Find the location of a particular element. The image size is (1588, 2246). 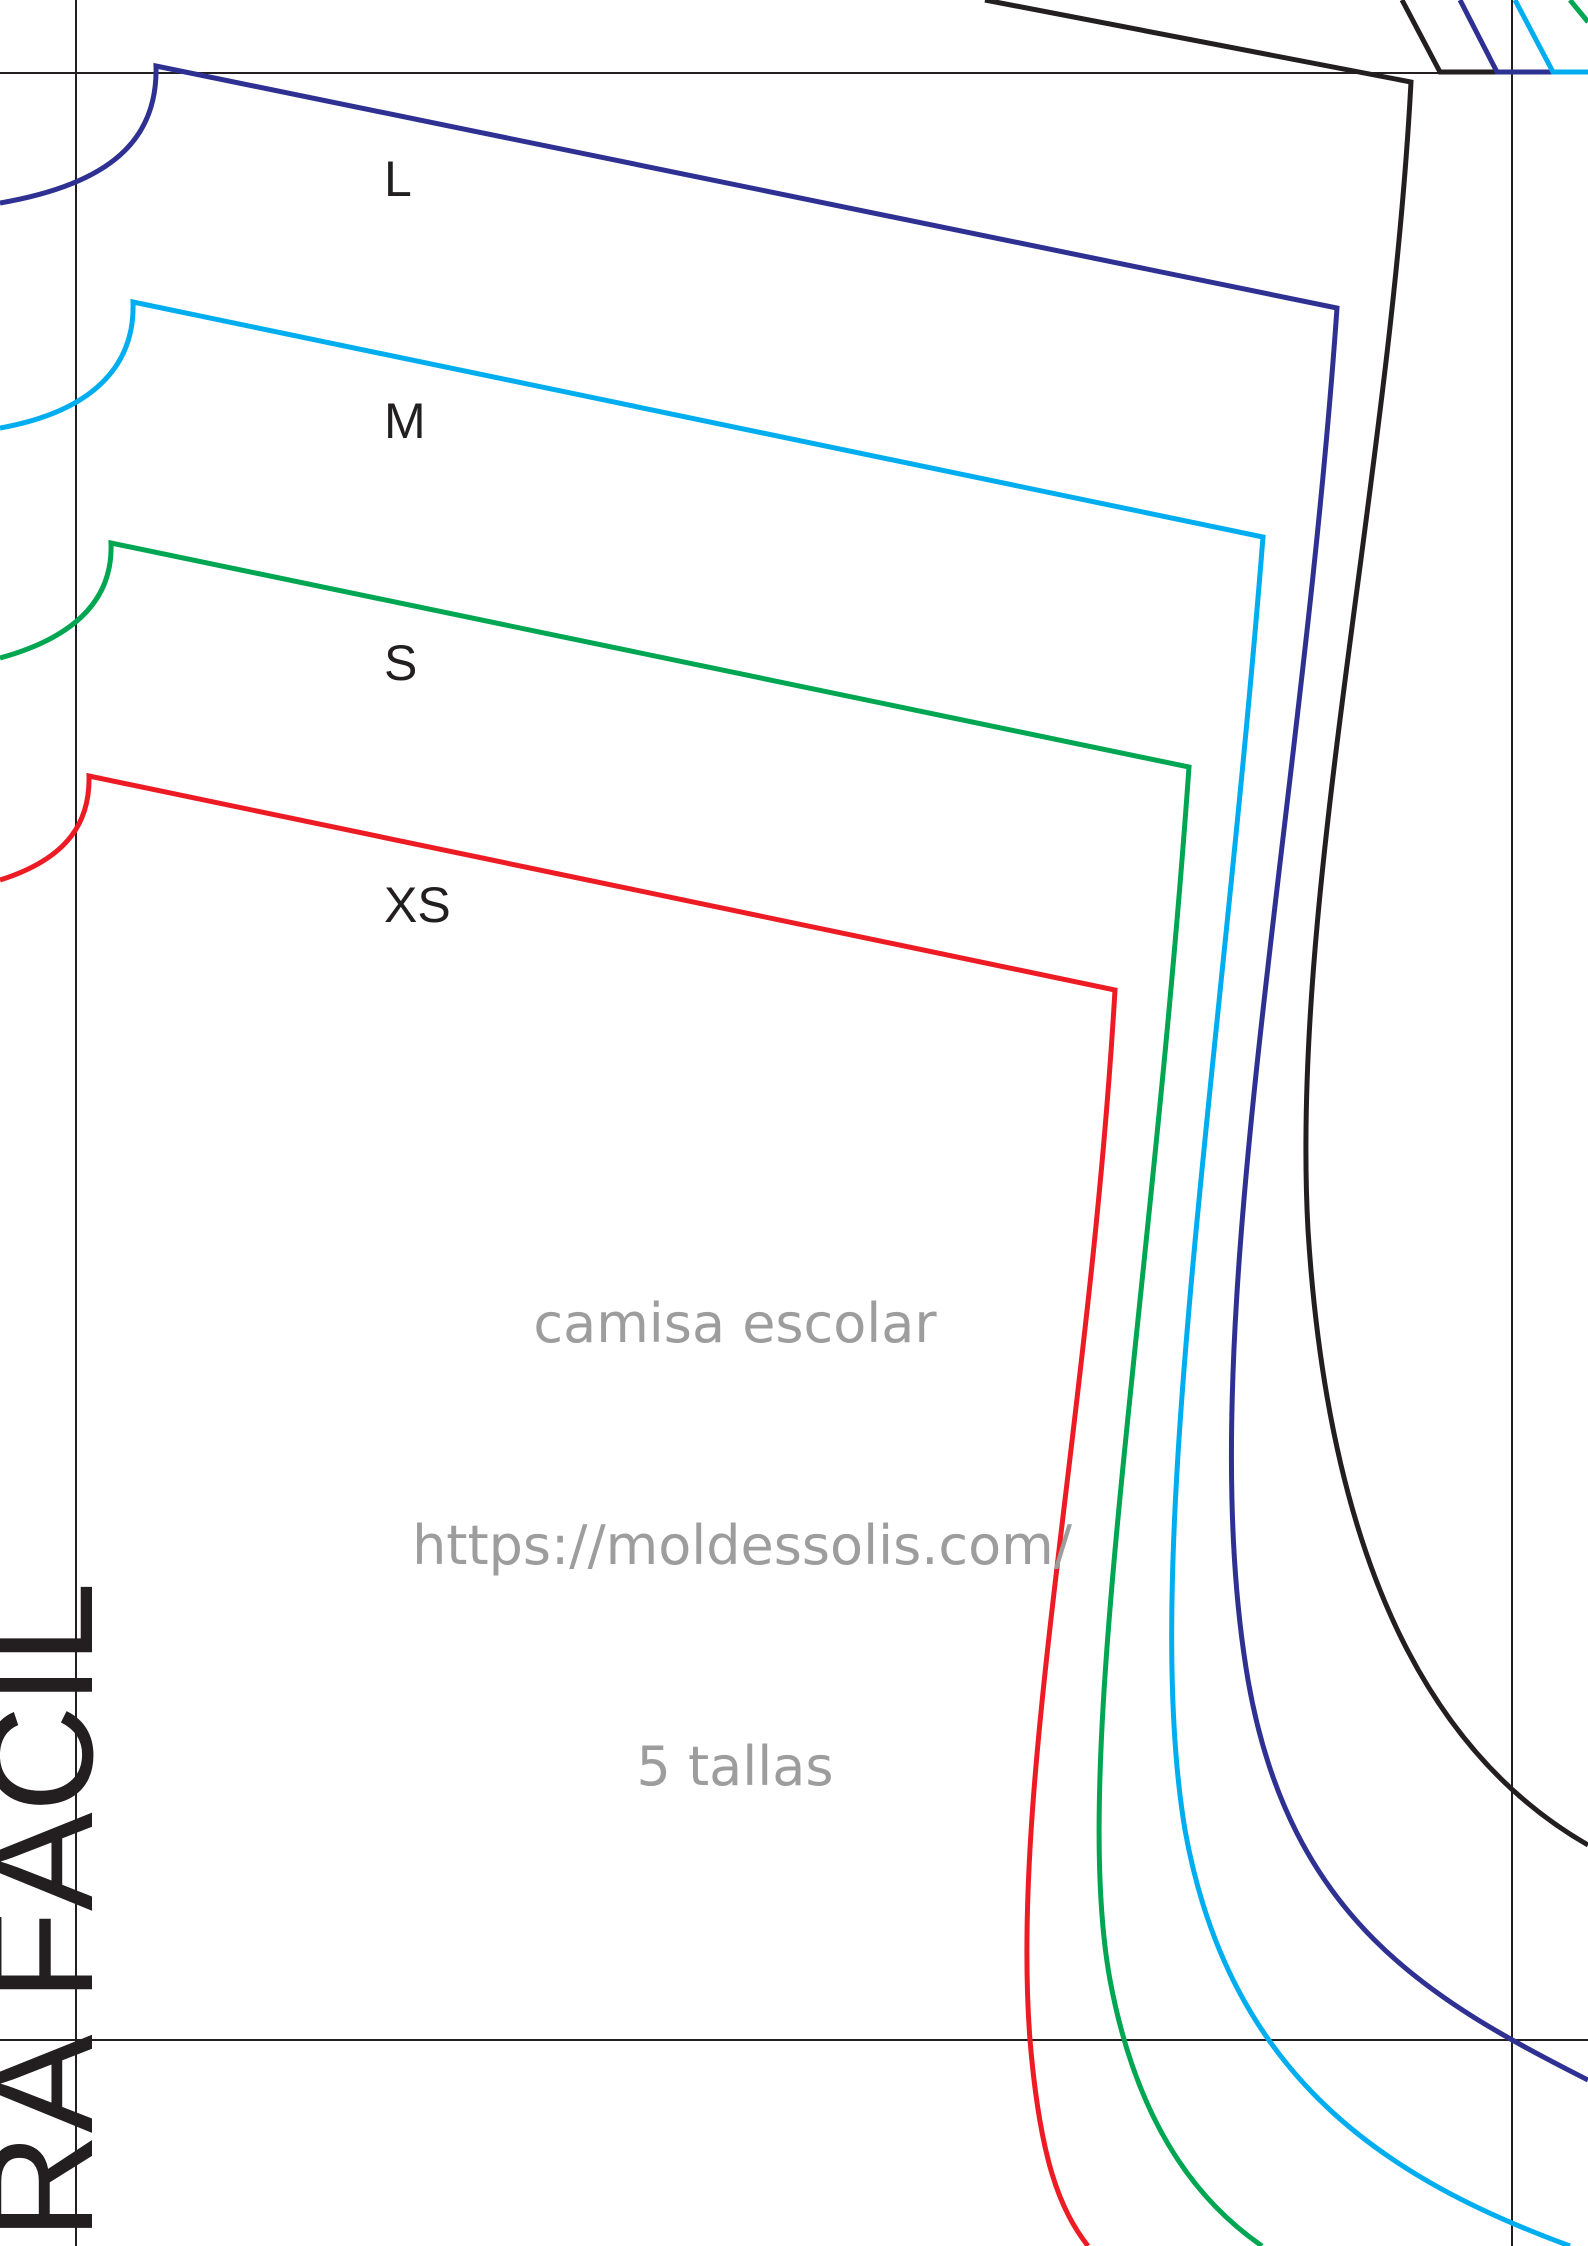

top-right-fragments is located at coordinates (1493, 37).